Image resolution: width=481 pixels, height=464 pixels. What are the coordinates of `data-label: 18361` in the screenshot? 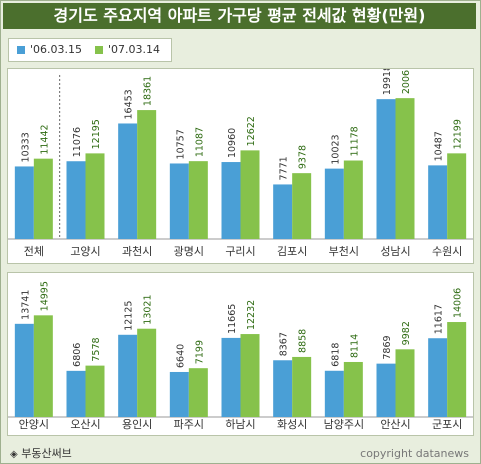 It's located at (148, 91).